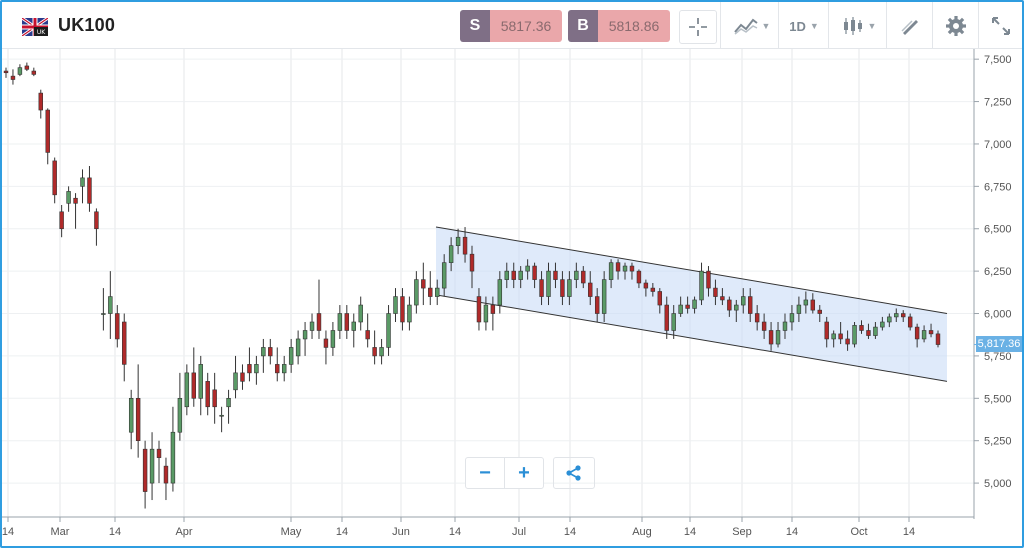  What do you see at coordinates (814, 26) in the screenshot?
I see `chevron-down-icon: ▼` at bounding box center [814, 26].